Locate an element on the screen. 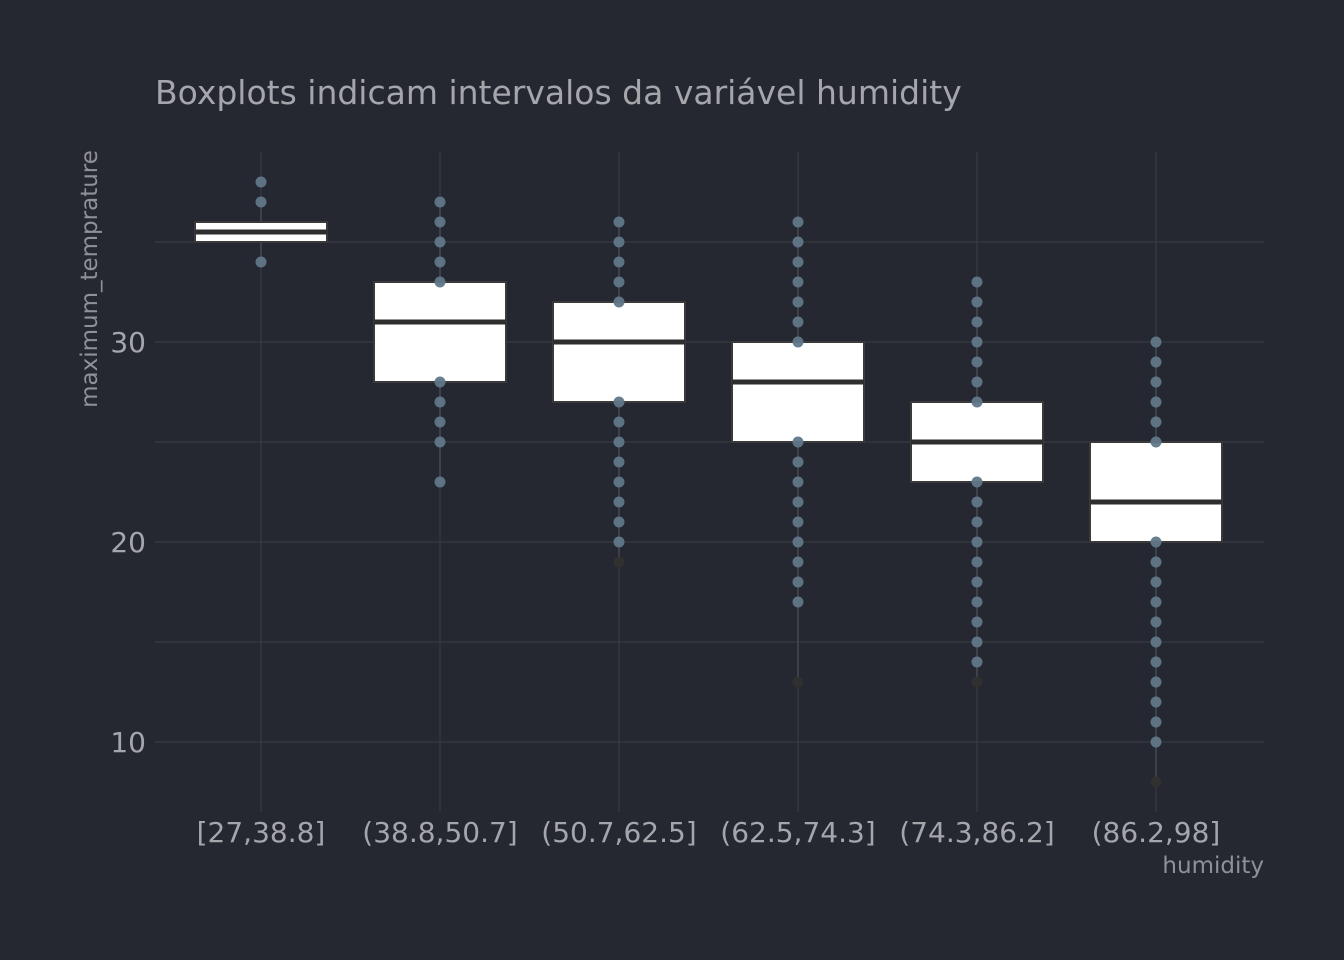 The image size is (1344, 960). y-tick-label: 20 is located at coordinates (128, 542).